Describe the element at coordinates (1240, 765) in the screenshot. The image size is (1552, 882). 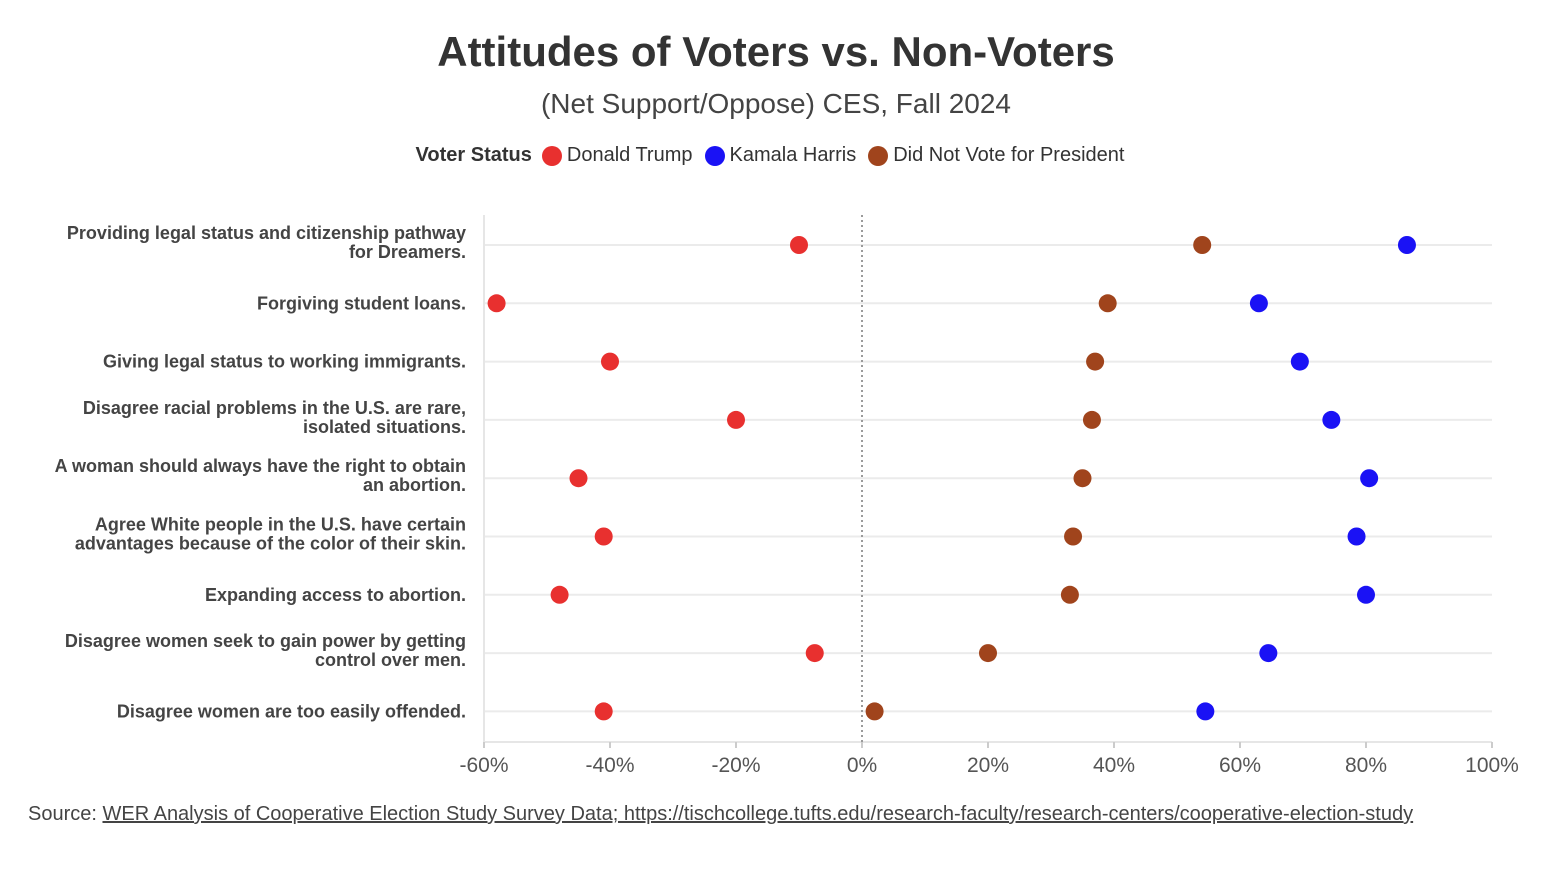
I see `x-tick-label-6: 60%` at that location.